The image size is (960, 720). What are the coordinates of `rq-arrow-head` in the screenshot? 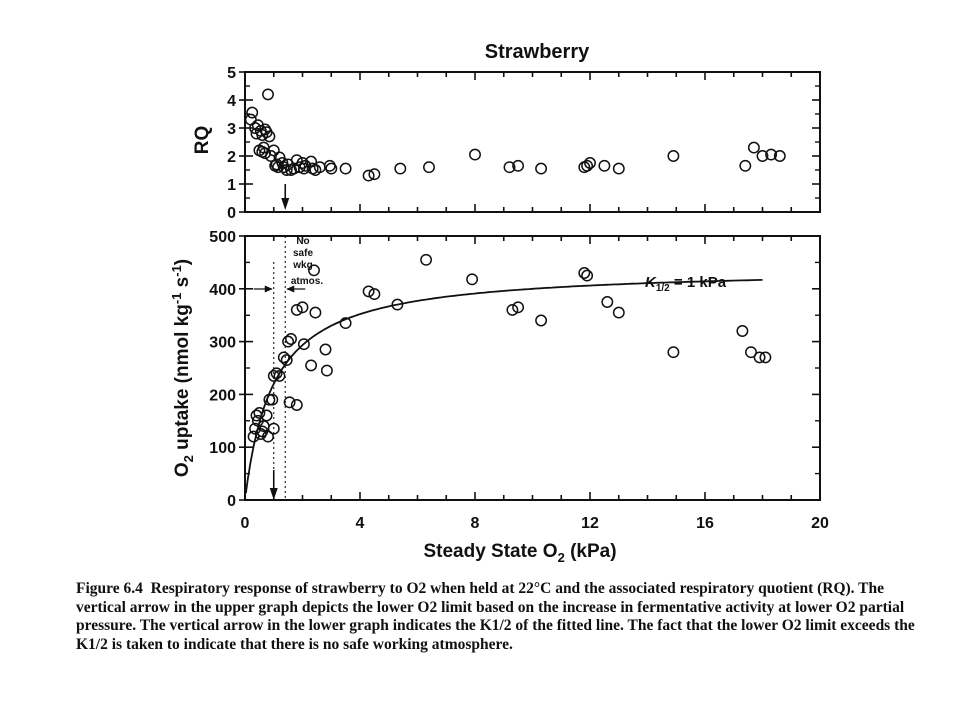 It's located at (285, 204).